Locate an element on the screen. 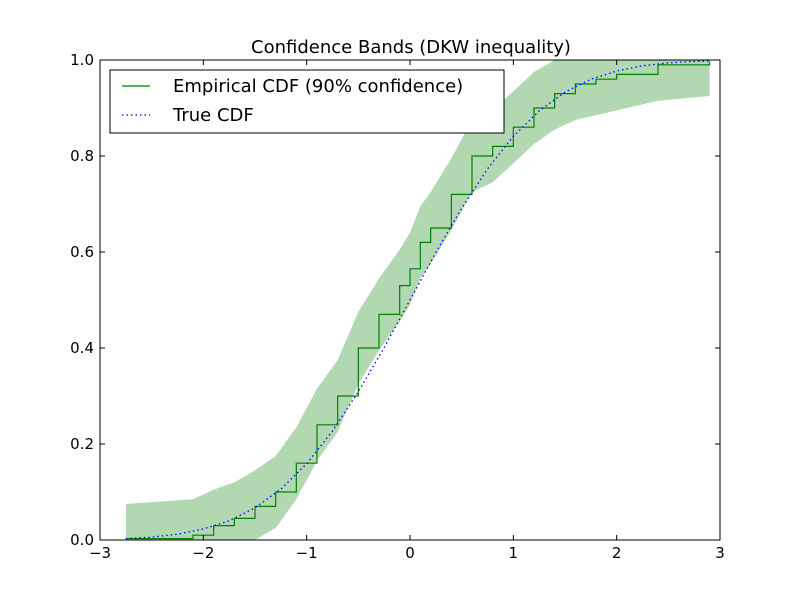 Image resolution: width=800 pixels, height=600 pixels. y-tick-label: 1.0 is located at coordinates (82, 60).